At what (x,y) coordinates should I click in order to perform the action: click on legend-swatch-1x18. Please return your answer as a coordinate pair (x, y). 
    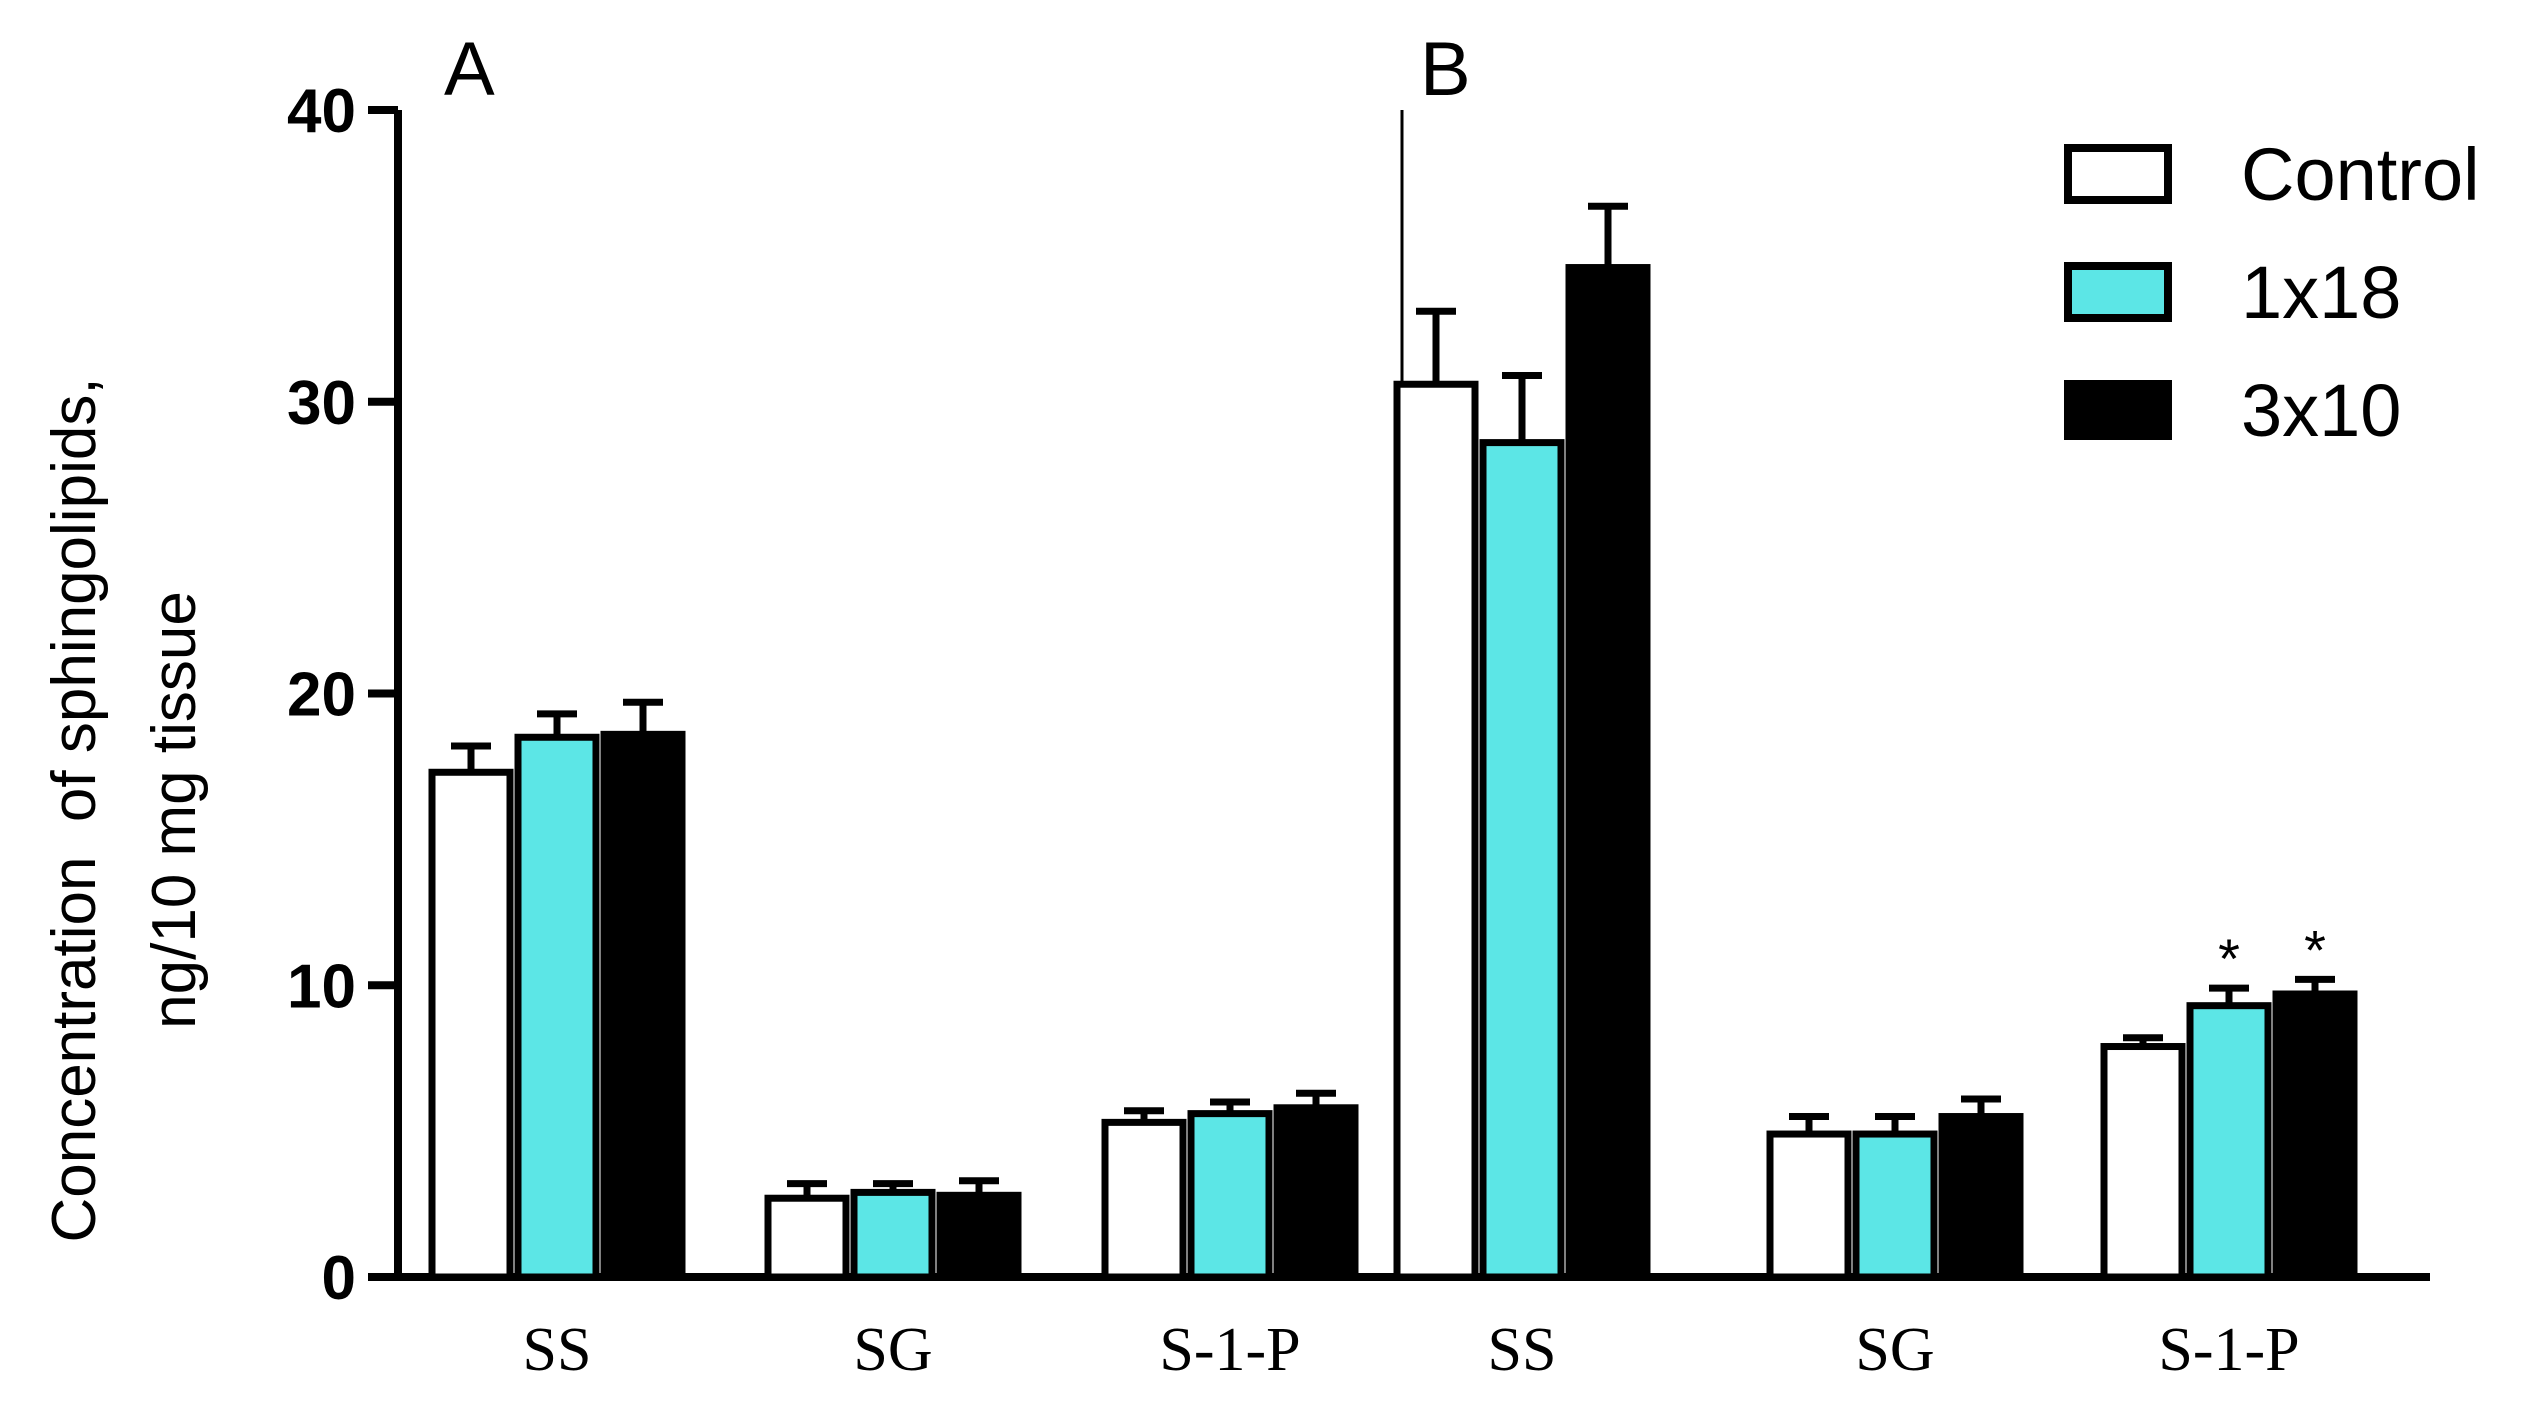
    Looking at the image, I should click on (2118, 292).